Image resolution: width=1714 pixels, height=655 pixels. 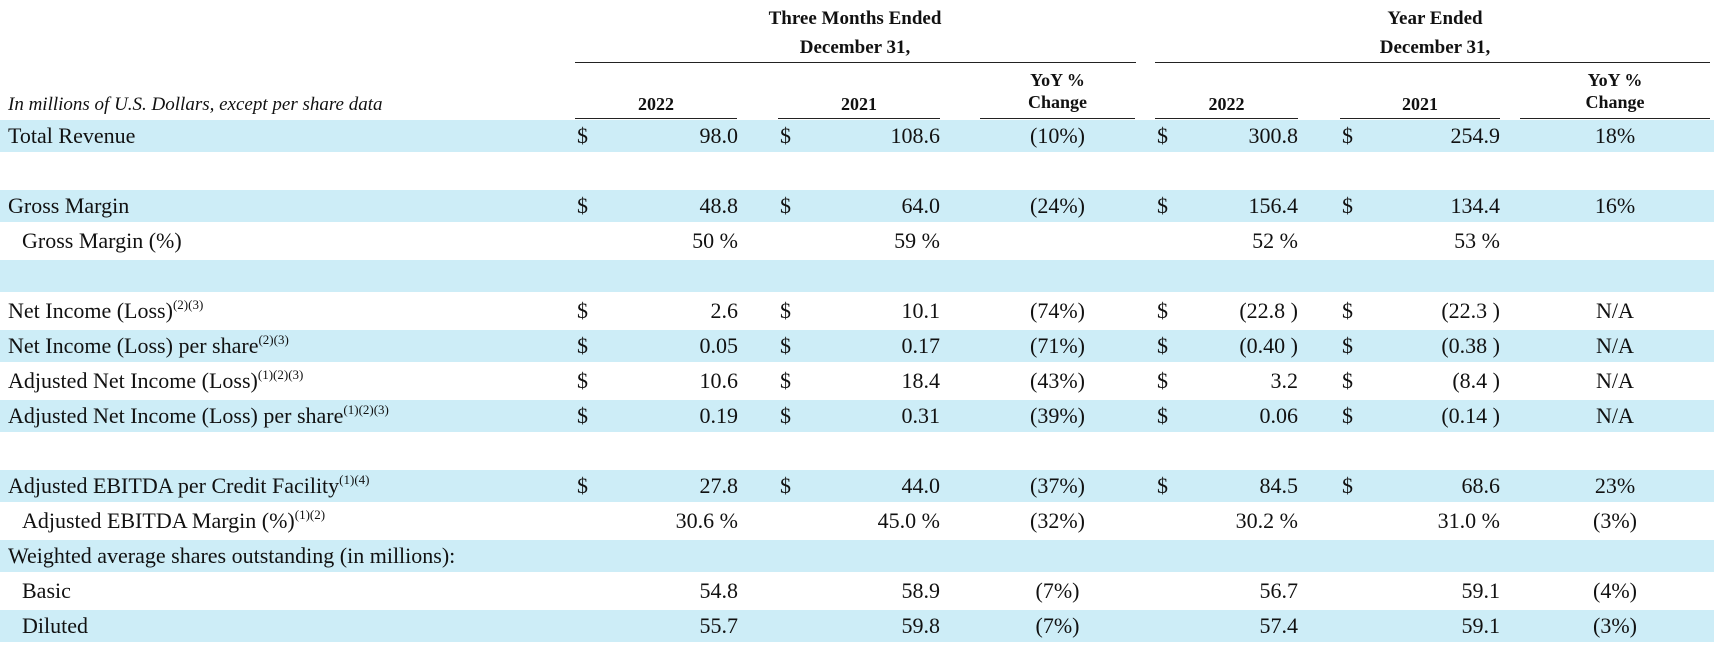 I want to click on value-cell-y2021: 68.6, so click(x=1481, y=485).